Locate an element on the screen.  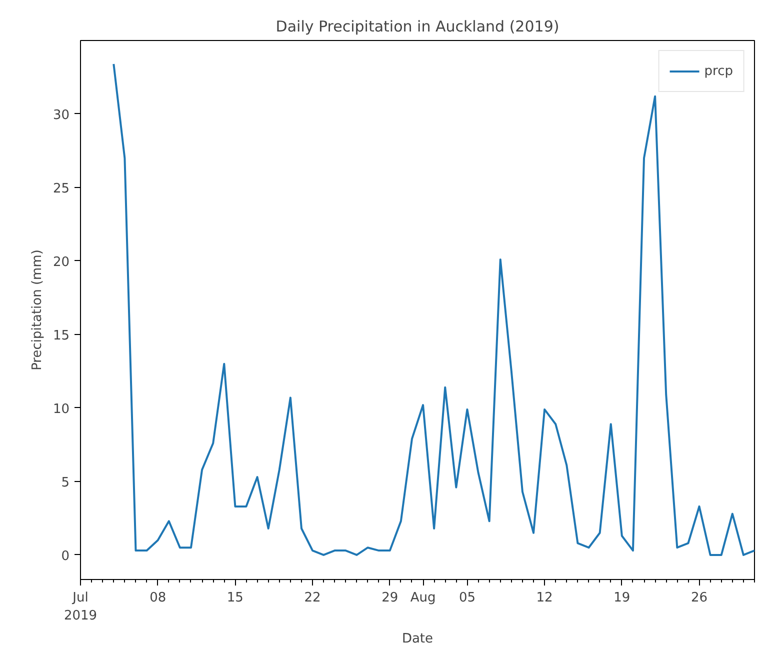
y-tick-label: 10 is located at coordinates (61, 409).